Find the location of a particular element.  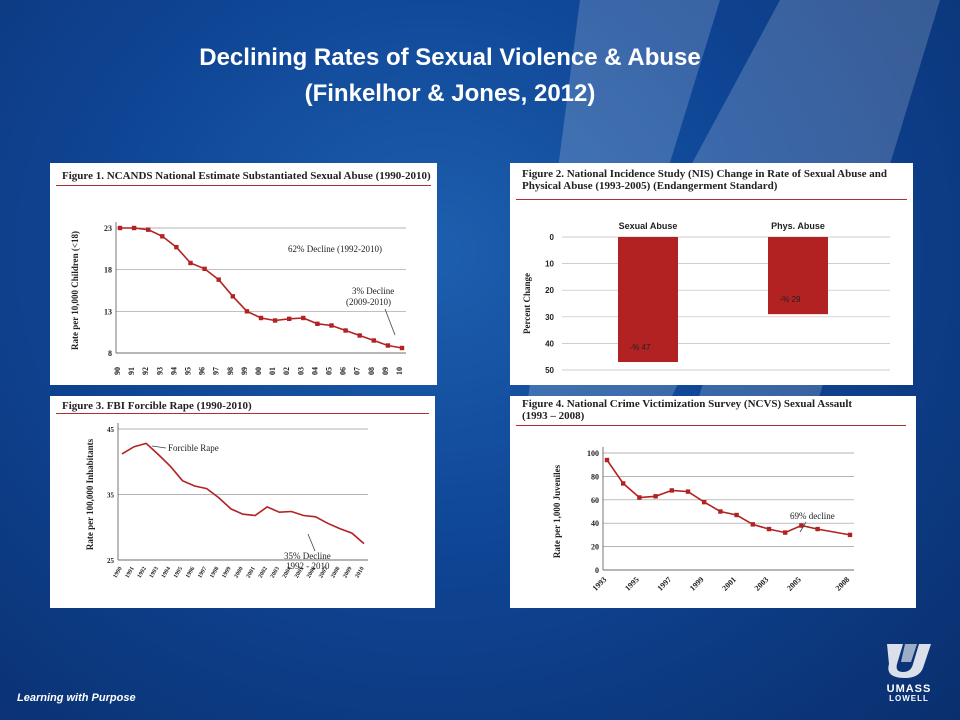

y-tick-label: 25 is located at coordinates (111, 561).